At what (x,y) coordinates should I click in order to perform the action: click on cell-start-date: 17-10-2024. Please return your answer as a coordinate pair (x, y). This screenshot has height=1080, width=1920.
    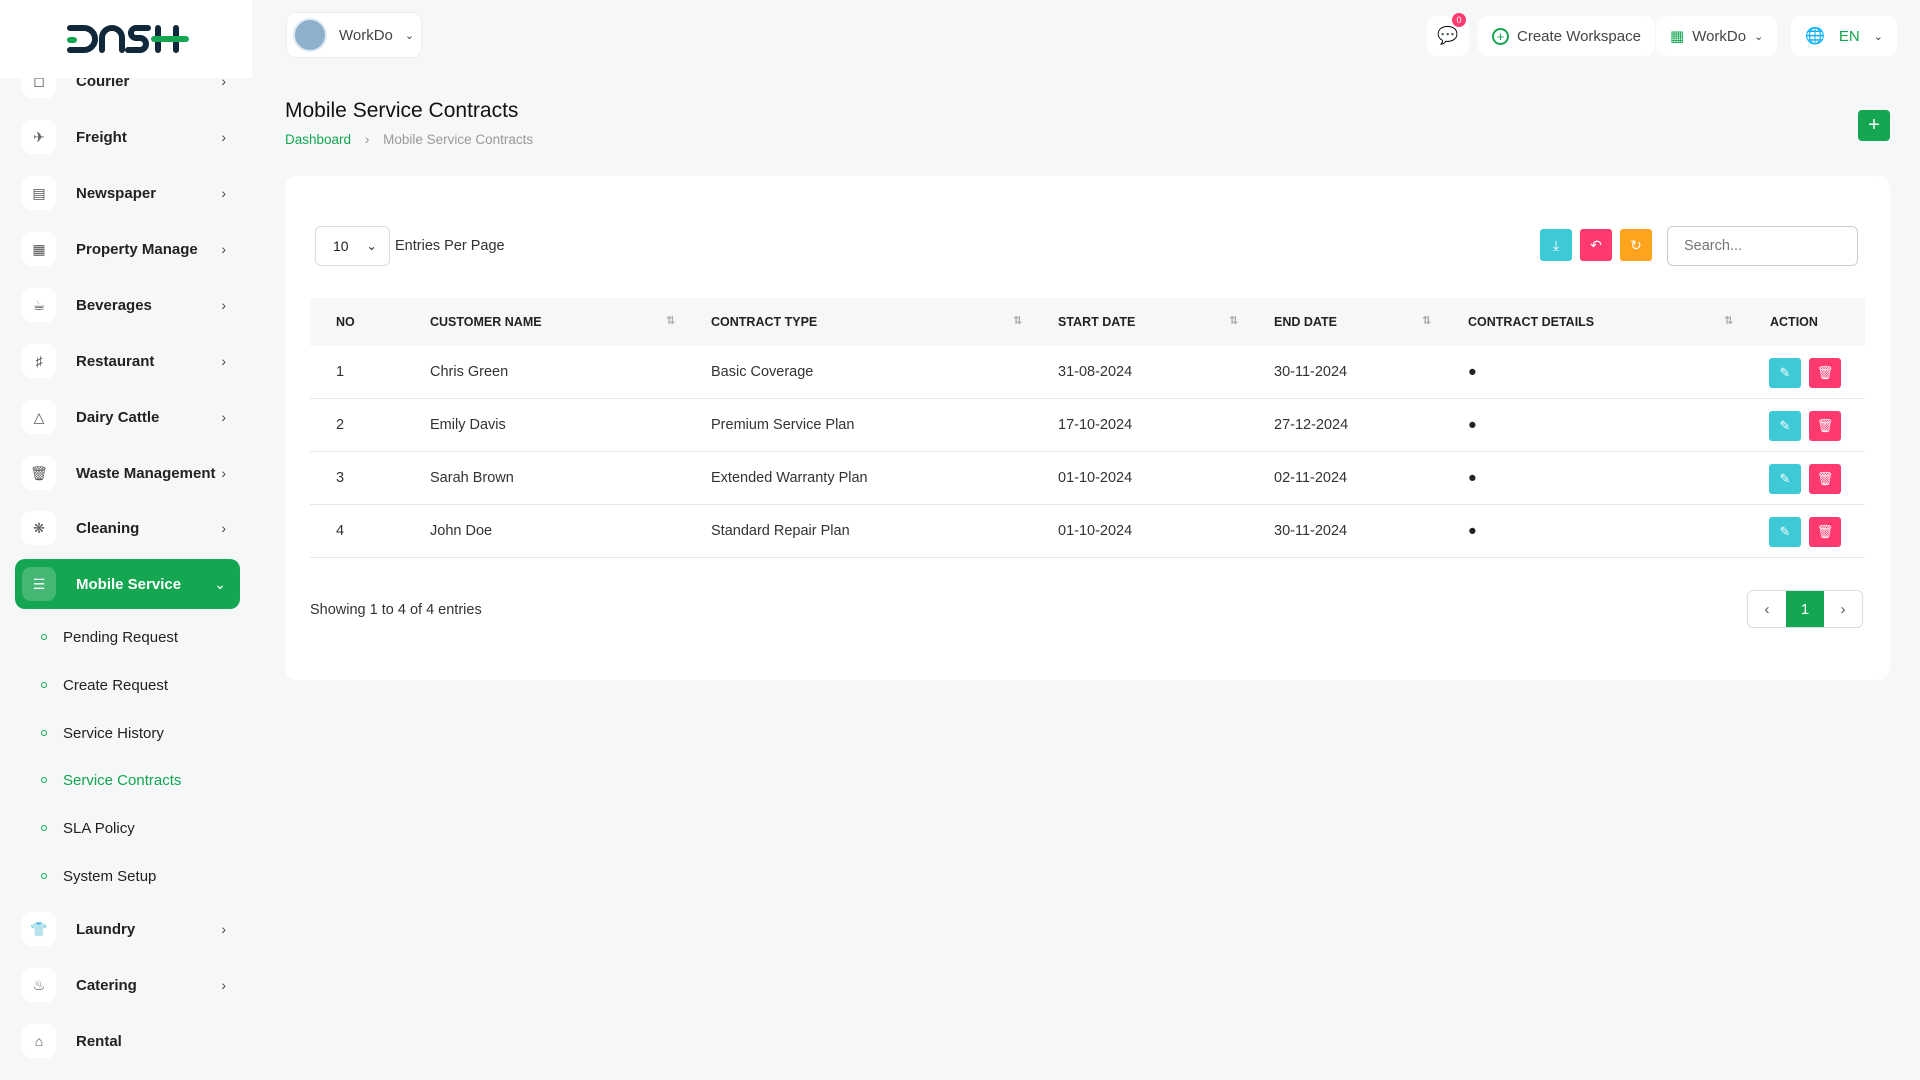
    Looking at the image, I should click on (1095, 425).